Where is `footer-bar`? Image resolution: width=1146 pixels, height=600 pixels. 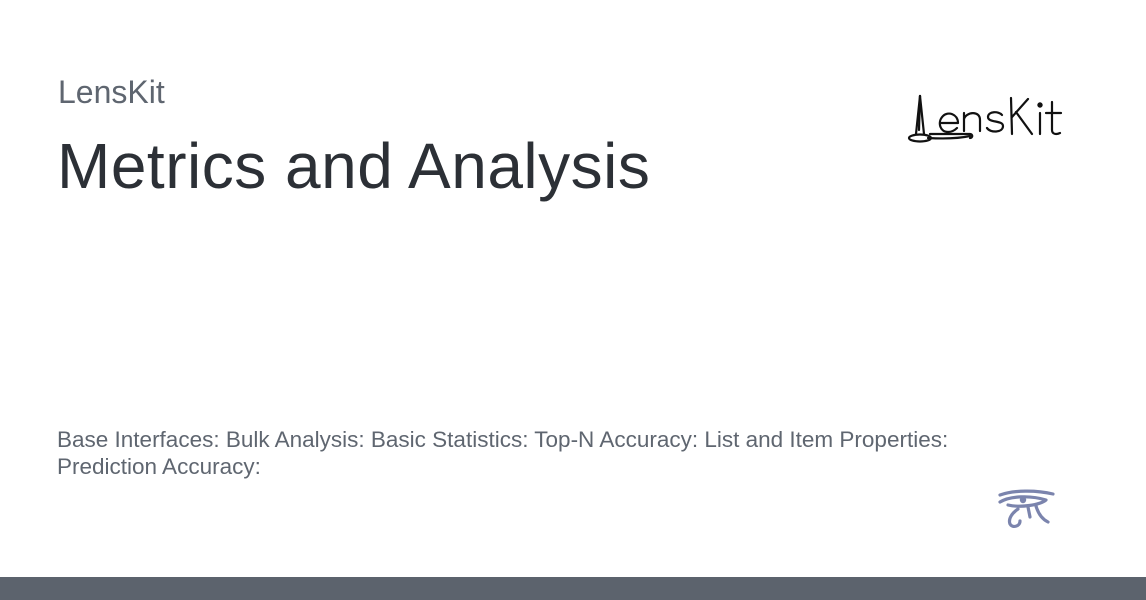 footer-bar is located at coordinates (573, 588).